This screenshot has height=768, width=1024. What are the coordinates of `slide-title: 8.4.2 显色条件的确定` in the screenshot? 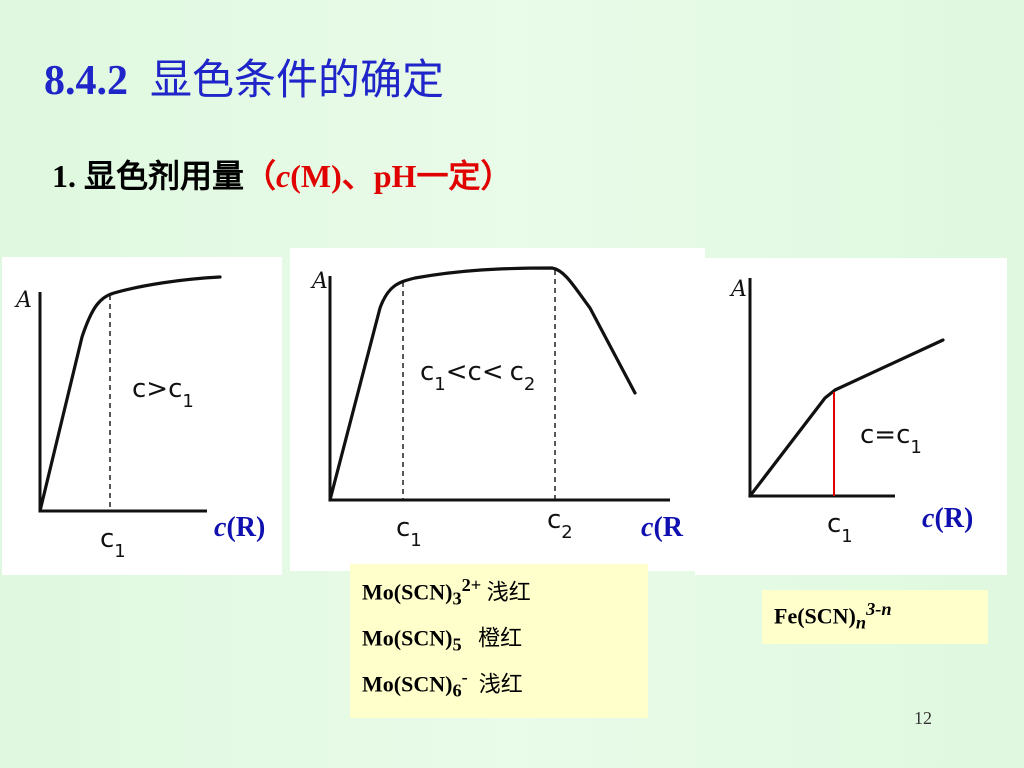 It's located at (244, 81).